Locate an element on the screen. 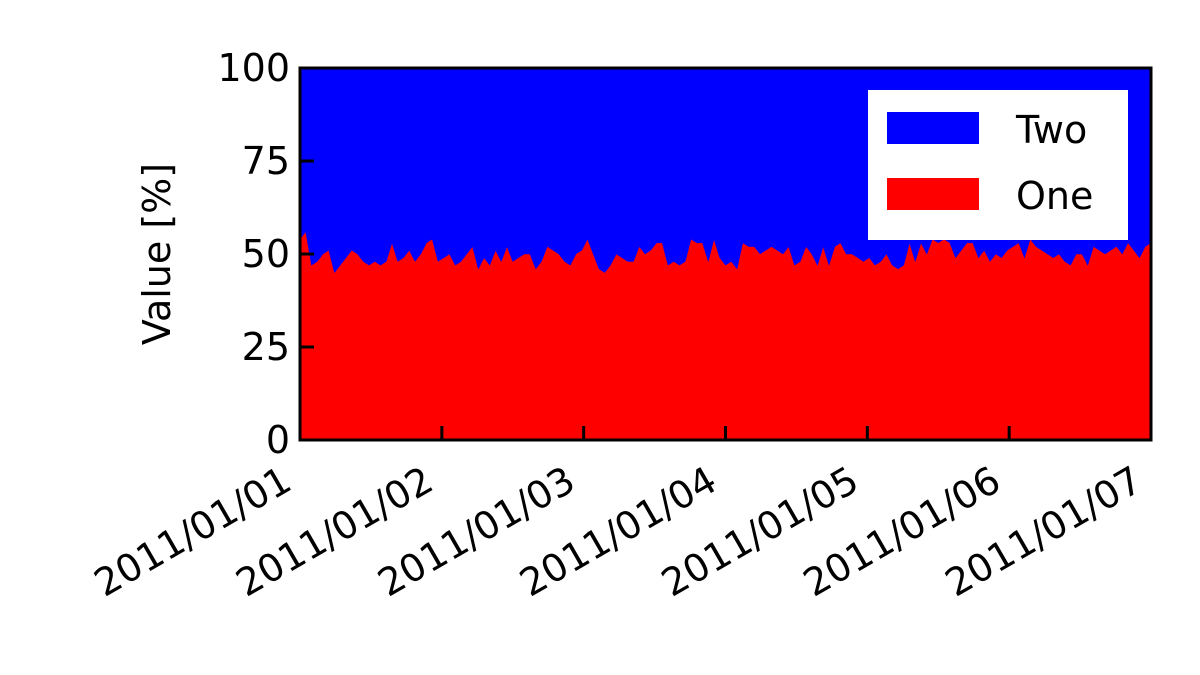  y-tick-label: 50 is located at coordinates (266, 254).